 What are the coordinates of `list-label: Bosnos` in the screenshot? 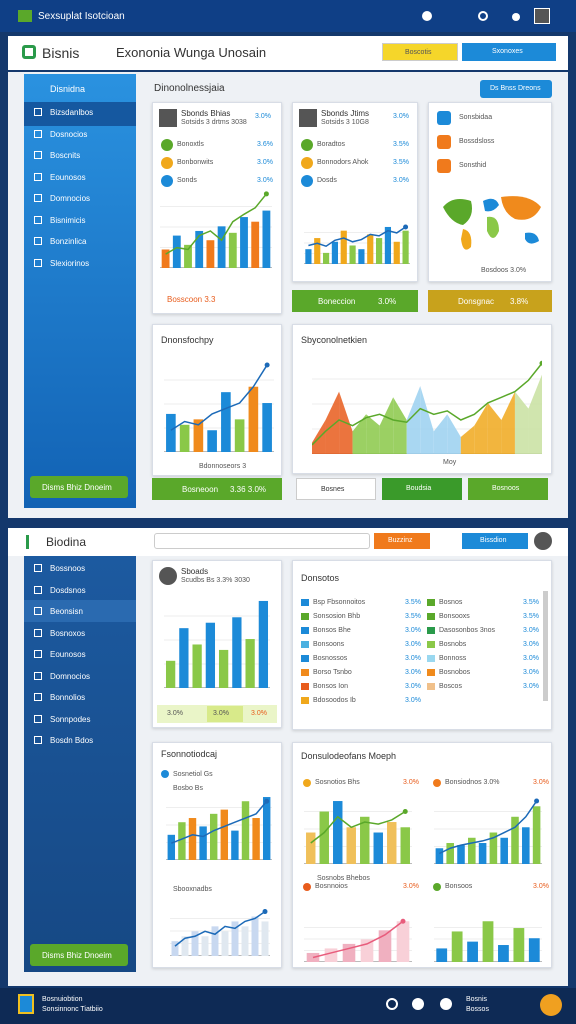 It's located at (451, 602).